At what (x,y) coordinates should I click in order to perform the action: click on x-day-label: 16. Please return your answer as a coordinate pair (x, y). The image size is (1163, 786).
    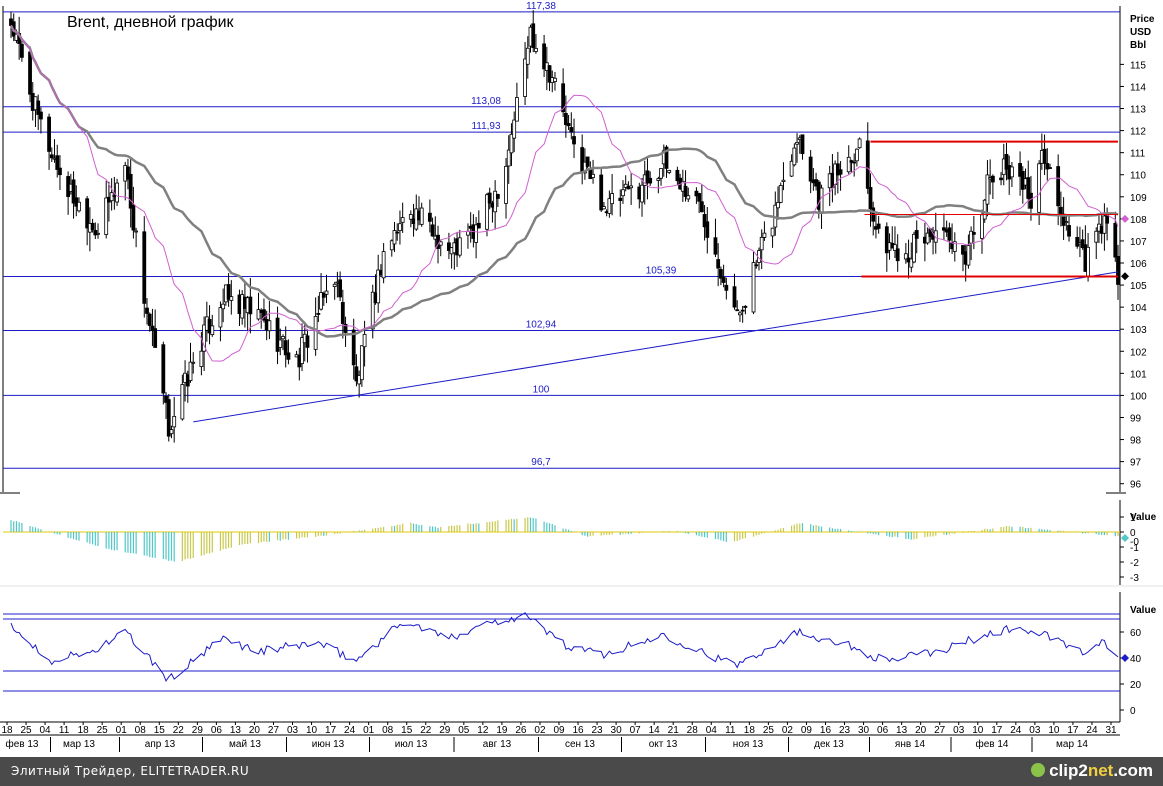
    Looking at the image, I should click on (578, 730).